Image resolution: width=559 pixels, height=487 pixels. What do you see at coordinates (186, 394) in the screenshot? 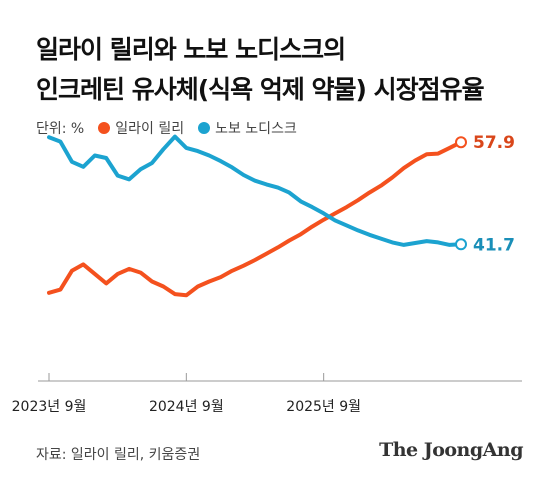
I see `x-ticks: 2023년 9월 2024년 9월 2025년 9월` at bounding box center [186, 394].